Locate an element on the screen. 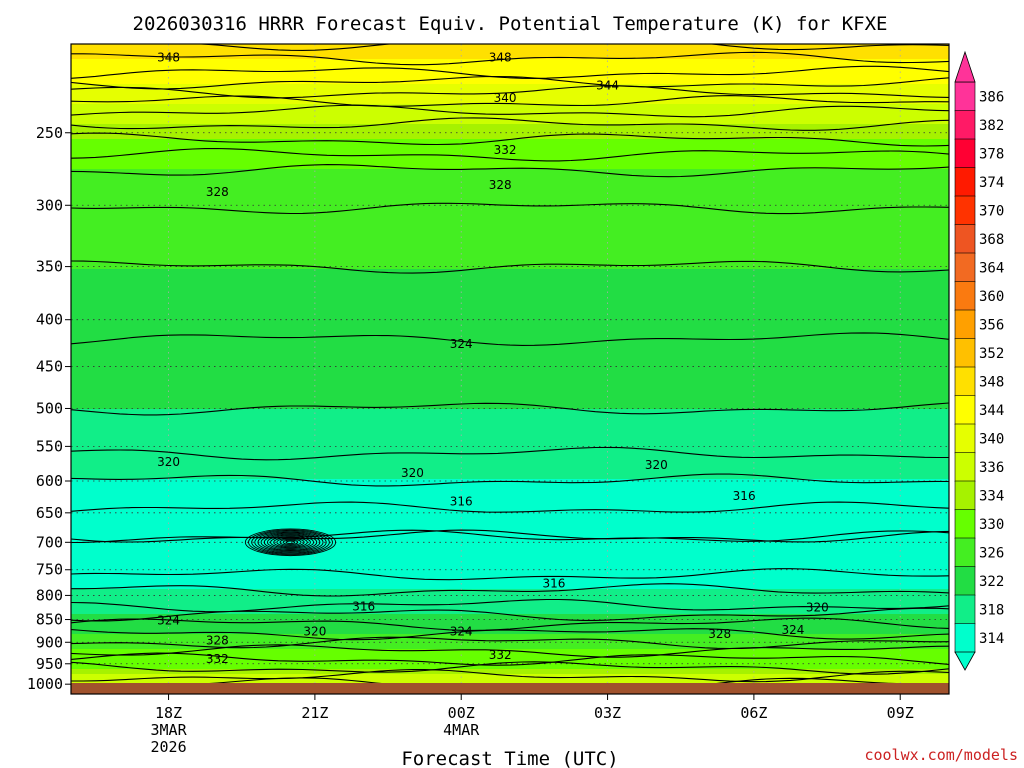 This screenshot has height=768, width=1024. contour-label-text: 316 is located at coordinates (461, 502).